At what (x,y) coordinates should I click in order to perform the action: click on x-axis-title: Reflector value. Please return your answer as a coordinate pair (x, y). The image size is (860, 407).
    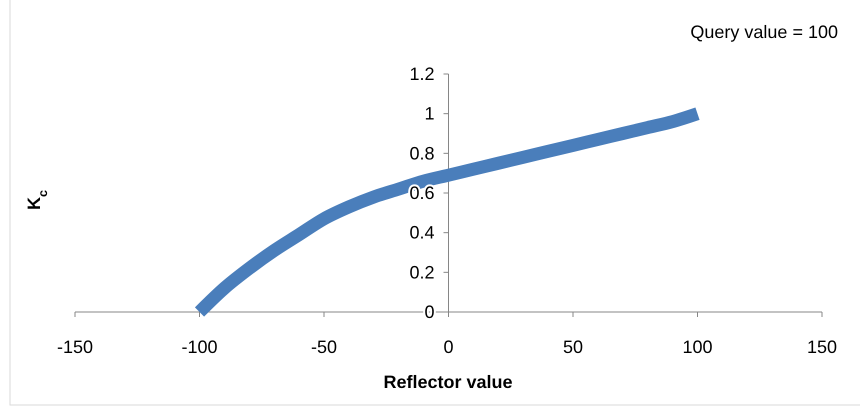
    Looking at the image, I should click on (448, 382).